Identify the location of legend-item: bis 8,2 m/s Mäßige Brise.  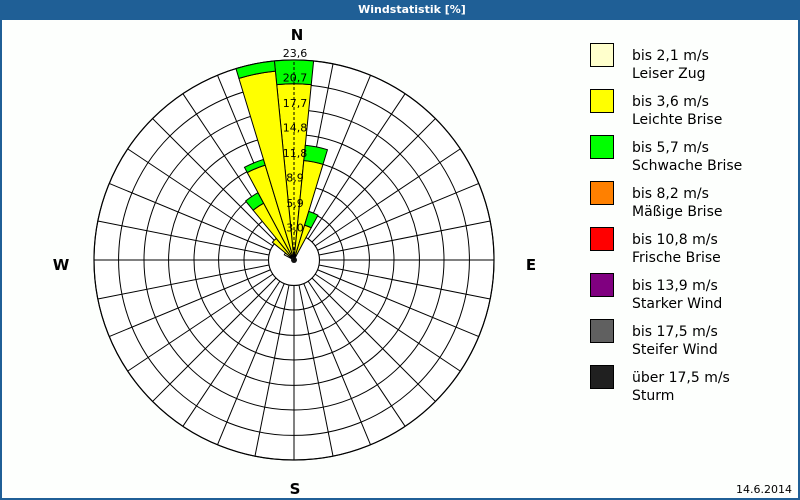
(690, 203).